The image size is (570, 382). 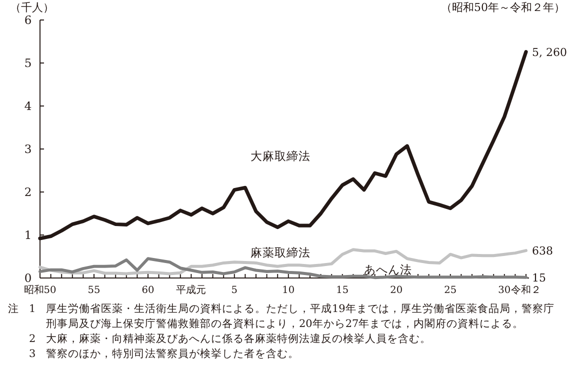 I want to click on annotation: 638, so click(x=542, y=251).